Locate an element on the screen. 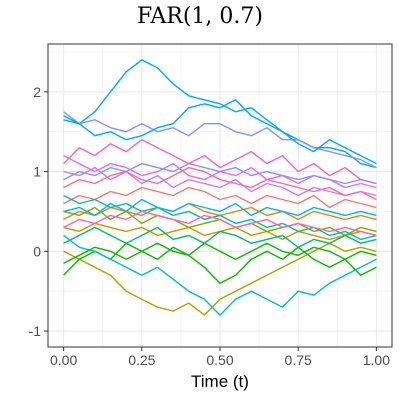 The image size is (400, 400). y-tick-label: 0 is located at coordinates (37, 251).